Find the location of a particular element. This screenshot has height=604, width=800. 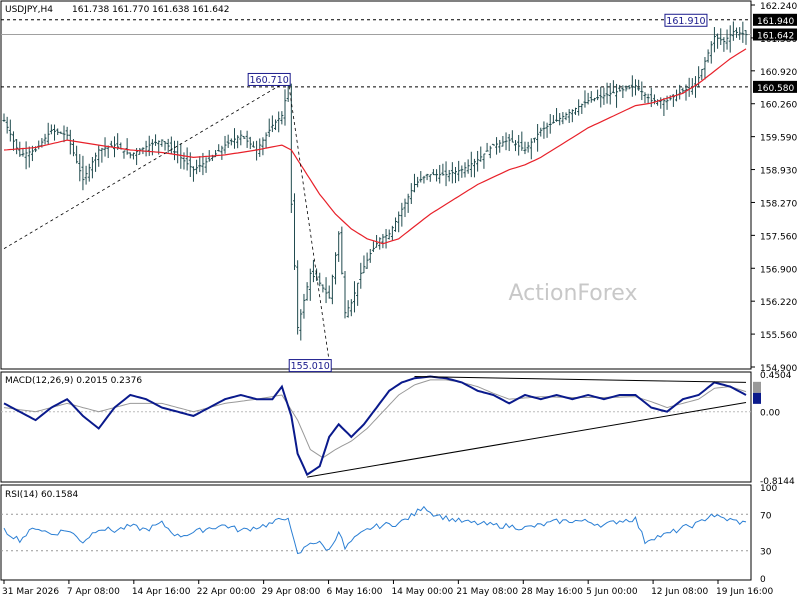

y-tick-label: 154.900 is located at coordinates (778, 369).